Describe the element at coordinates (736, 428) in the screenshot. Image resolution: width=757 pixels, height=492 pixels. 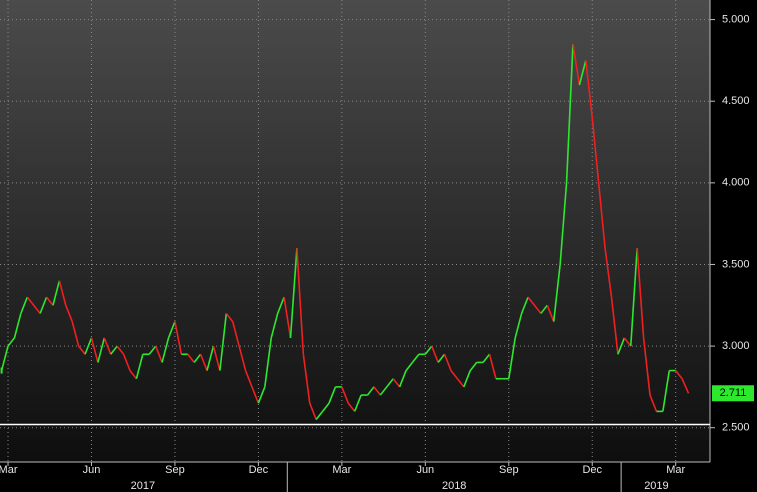
I see `y-tick-label: 2.500` at that location.